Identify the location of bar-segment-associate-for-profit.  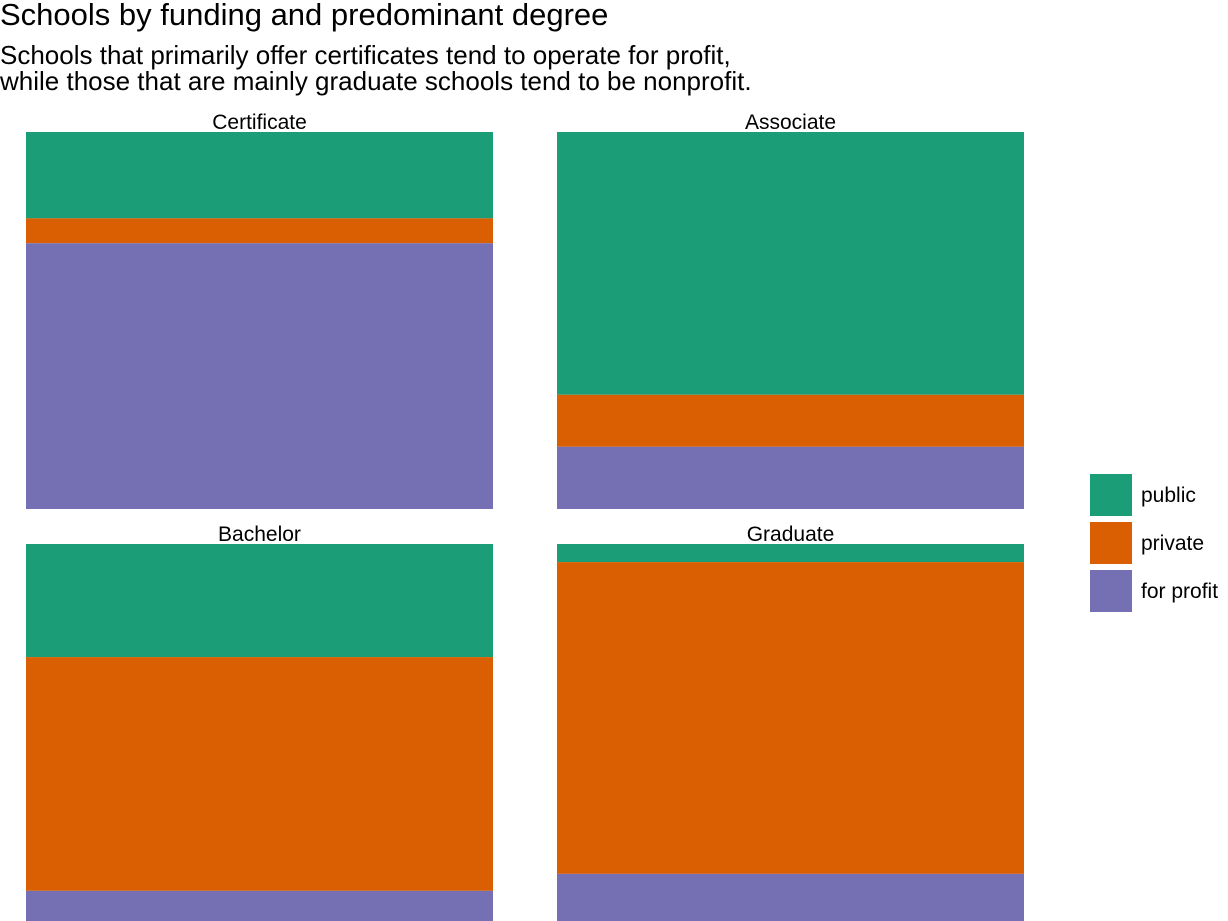
(790, 477).